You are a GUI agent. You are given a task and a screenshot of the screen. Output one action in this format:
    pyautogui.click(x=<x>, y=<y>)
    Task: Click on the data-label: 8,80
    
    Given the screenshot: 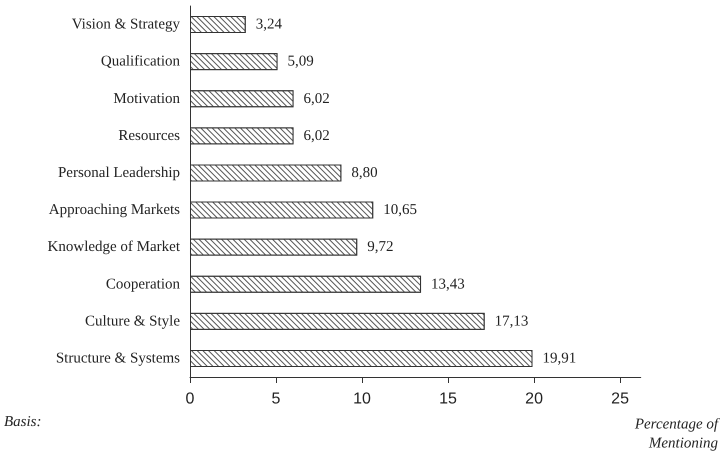 What is the action you would take?
    pyautogui.click(x=364, y=172)
    